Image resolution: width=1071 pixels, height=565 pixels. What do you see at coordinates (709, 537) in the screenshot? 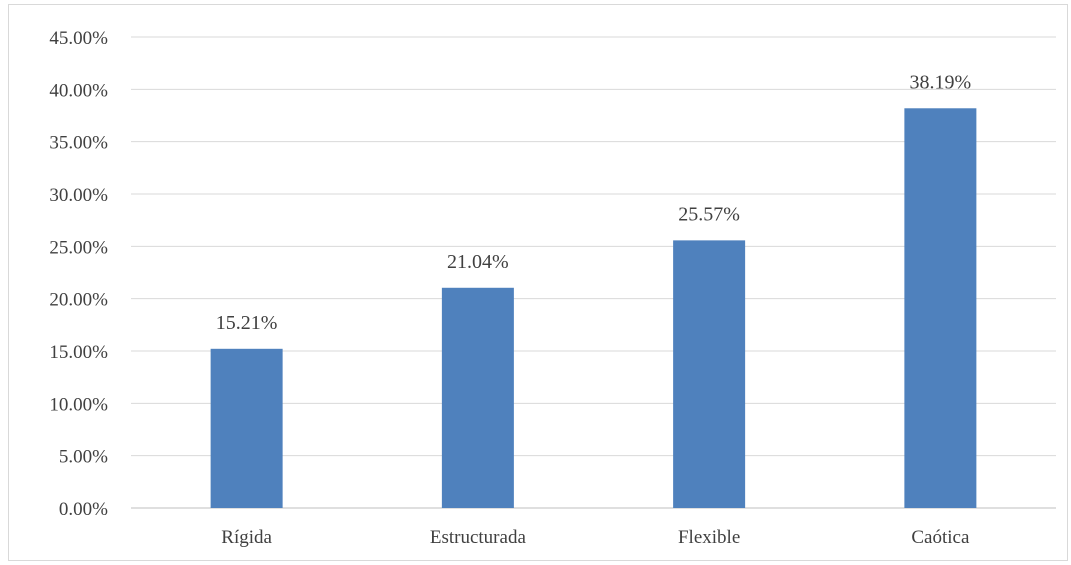
I see `x-category-label: Flexible` at bounding box center [709, 537].